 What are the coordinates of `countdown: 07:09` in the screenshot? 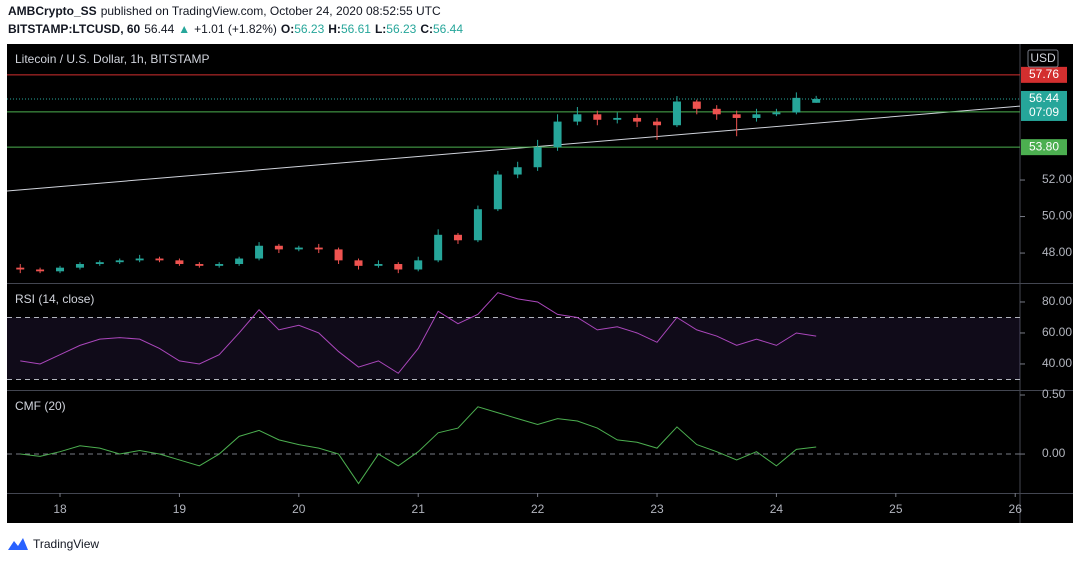 It's located at (1044, 112).